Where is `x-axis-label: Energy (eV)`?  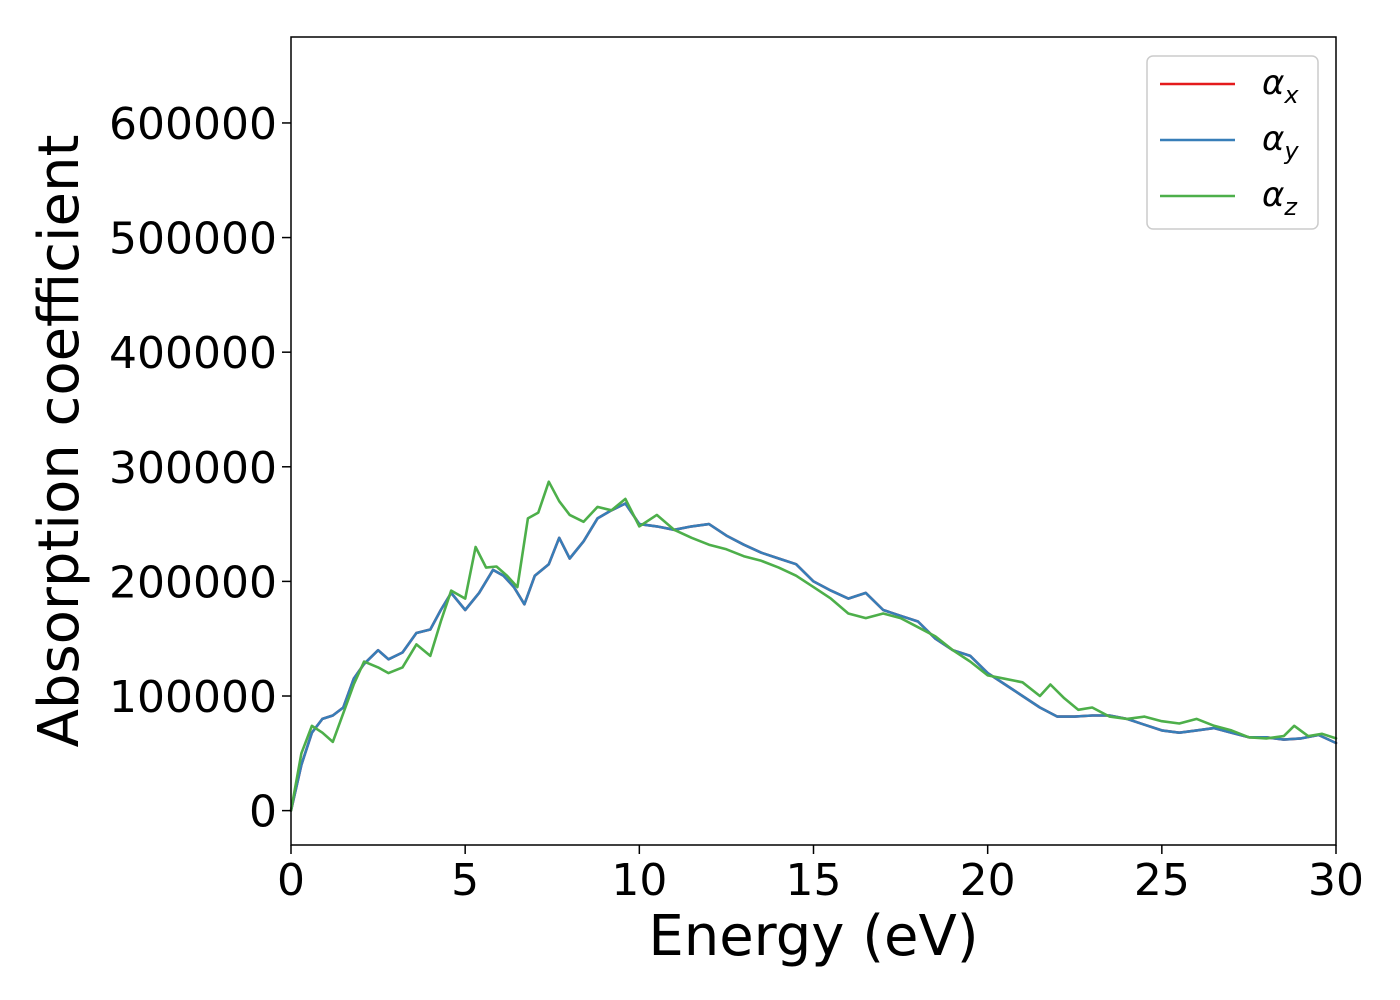 x-axis-label: Energy (eV) is located at coordinates (813, 936).